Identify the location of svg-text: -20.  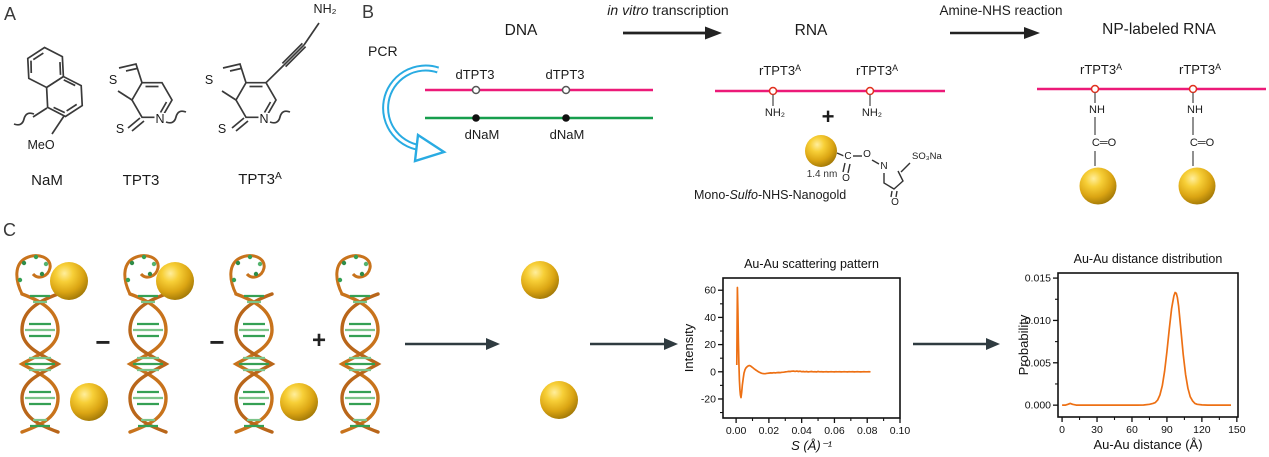
(708, 399).